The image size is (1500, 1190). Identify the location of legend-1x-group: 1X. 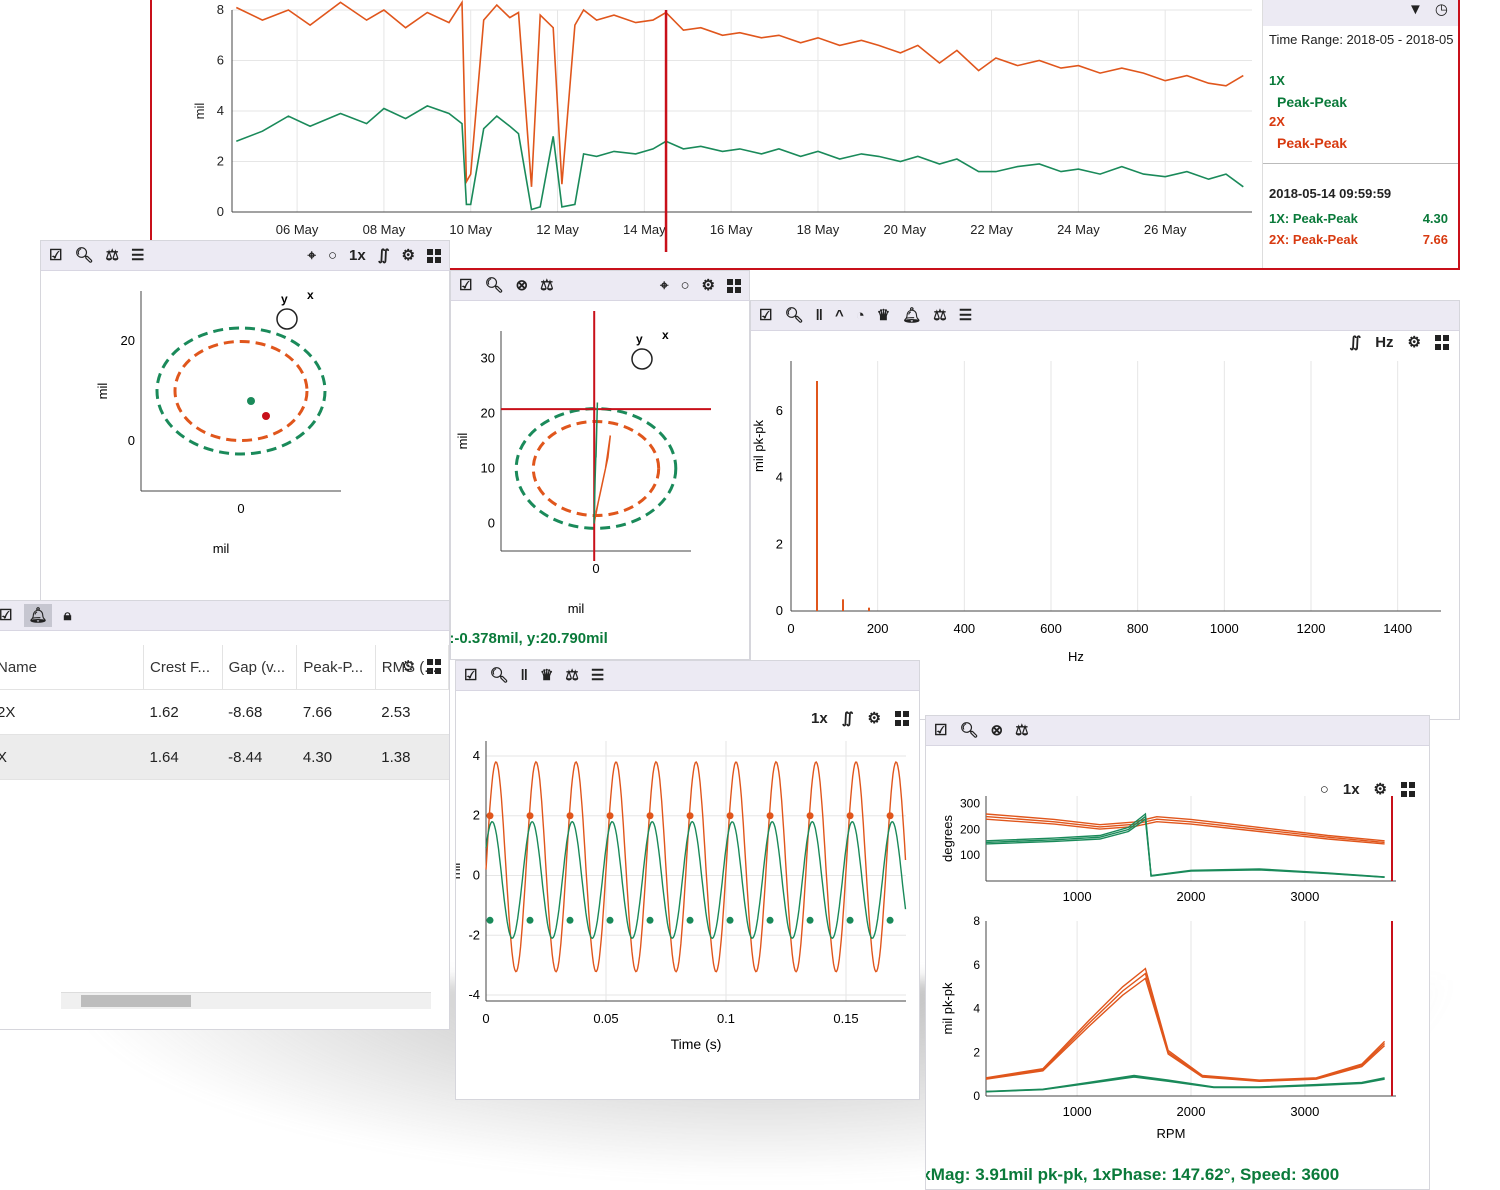
(1277, 80).